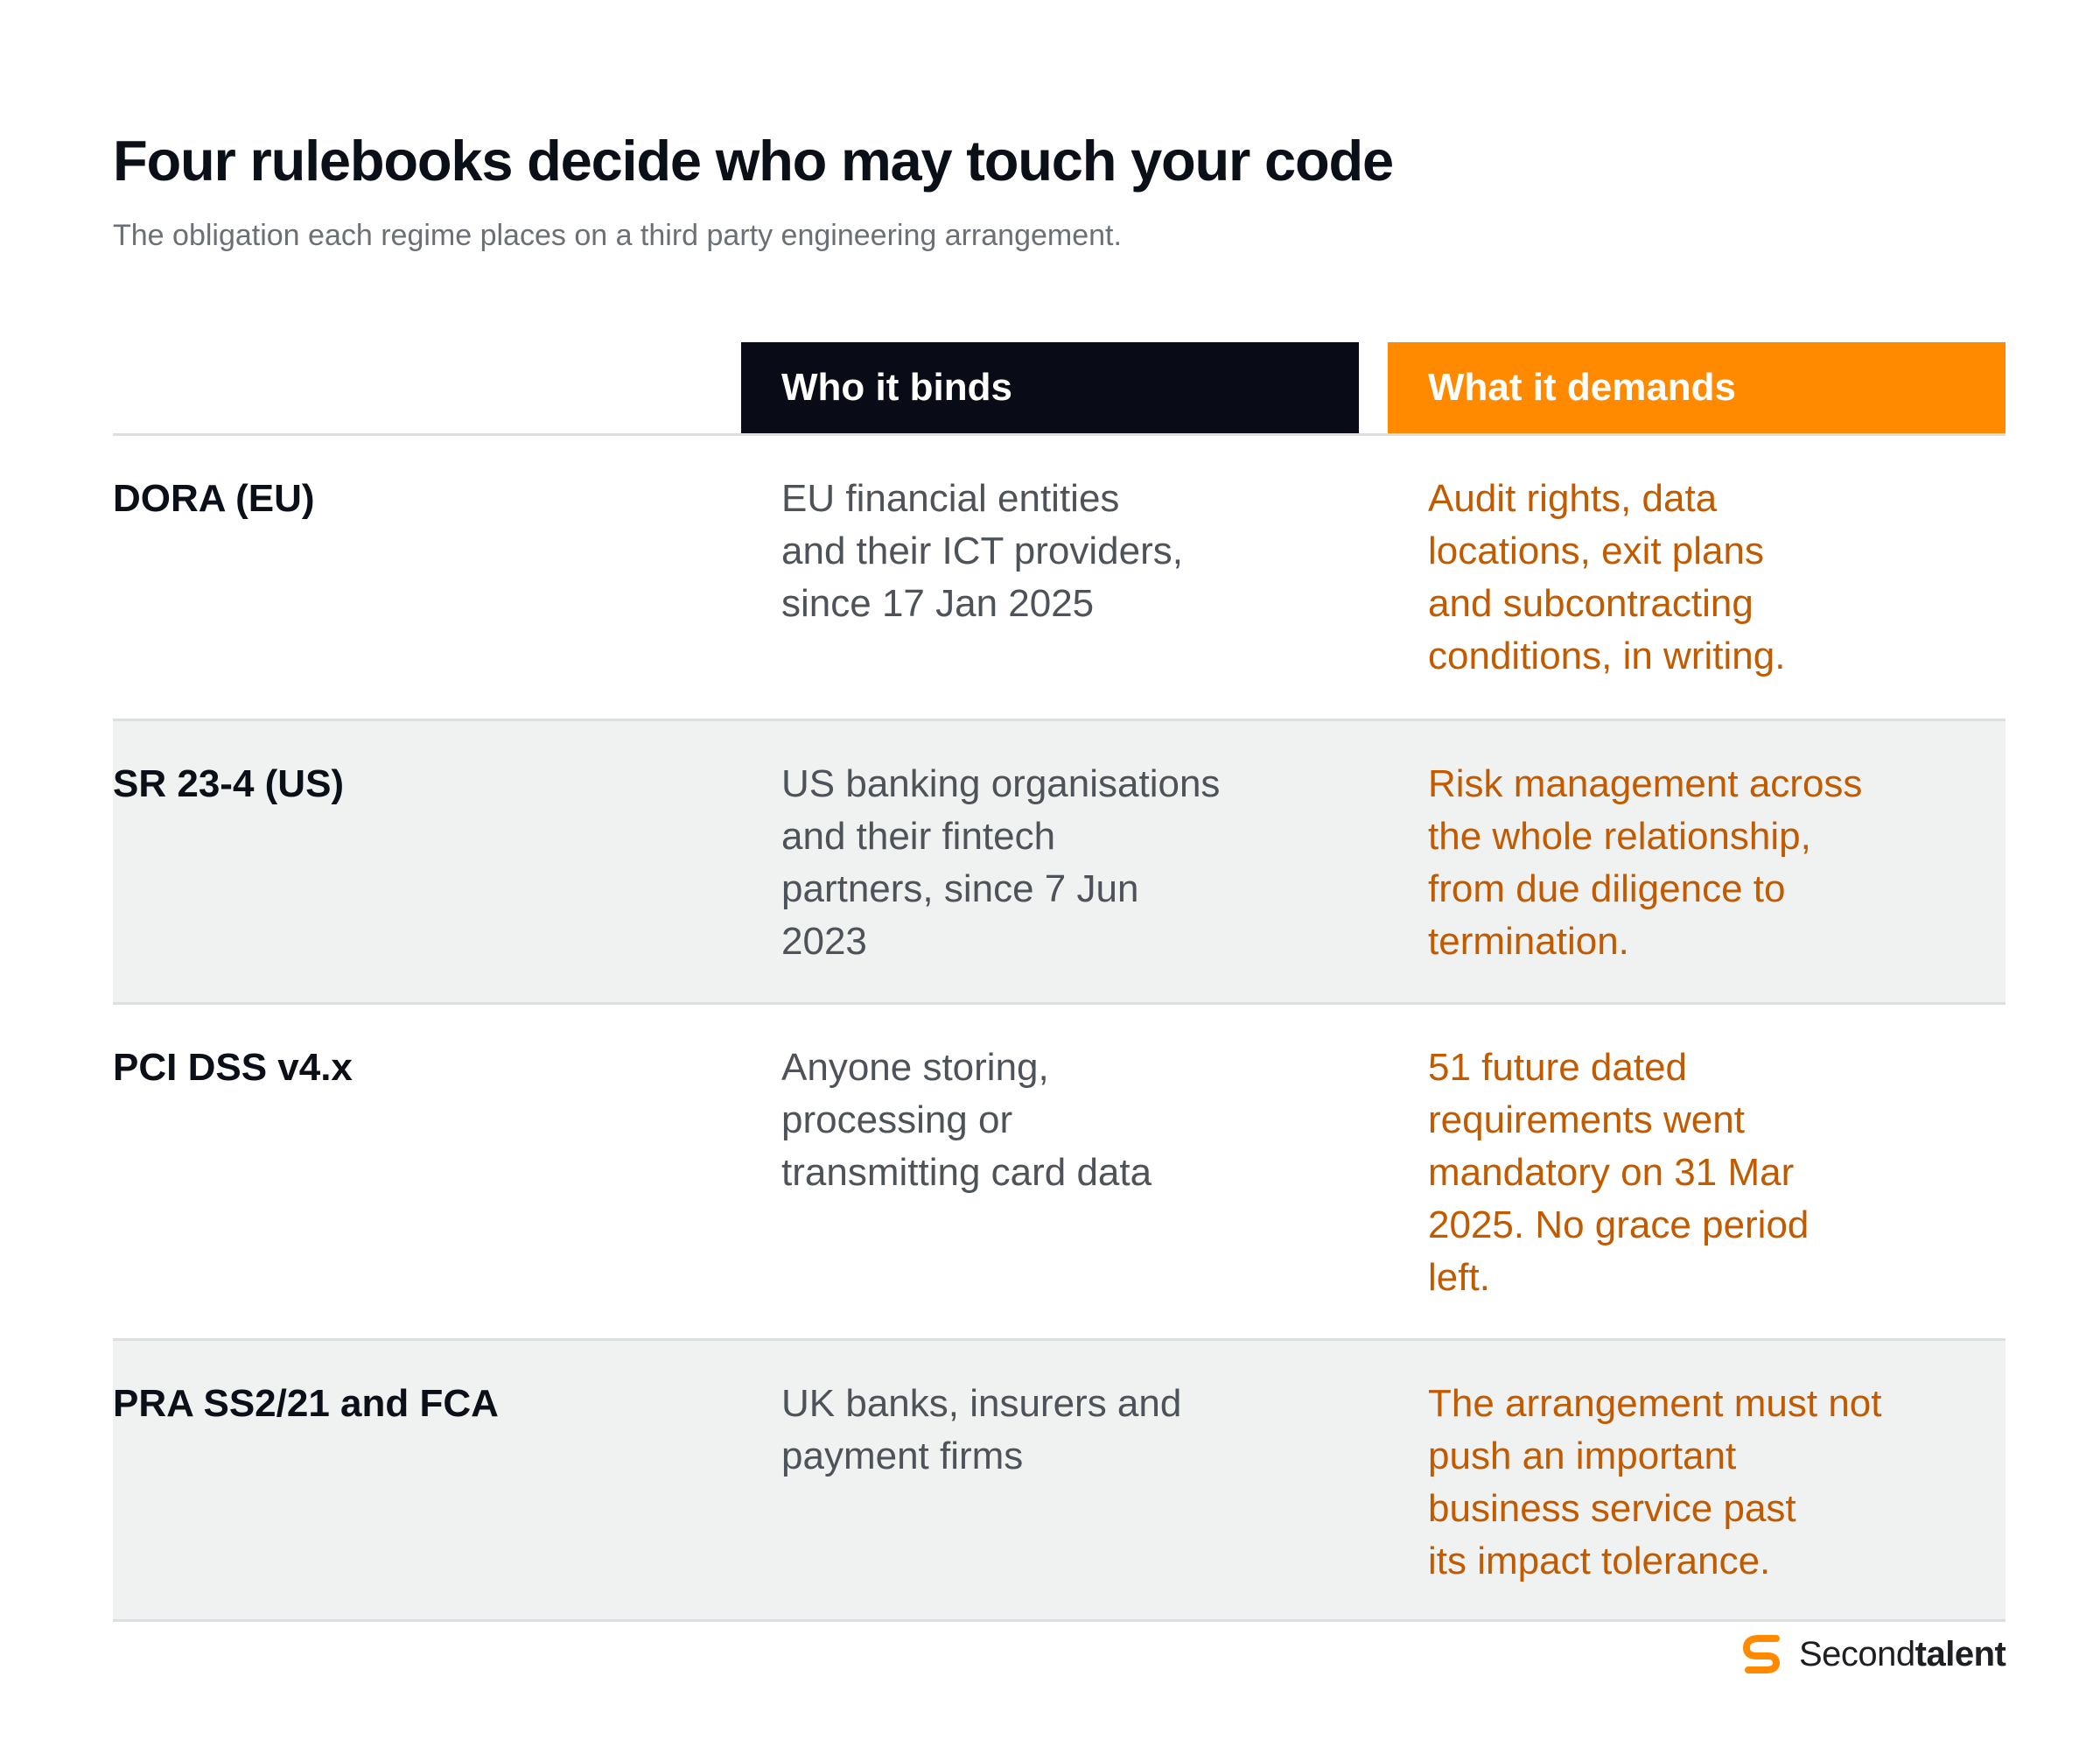  What do you see at coordinates (306, 1403) in the screenshot?
I see `regime-name: PRA SS2/21 and FCA` at bounding box center [306, 1403].